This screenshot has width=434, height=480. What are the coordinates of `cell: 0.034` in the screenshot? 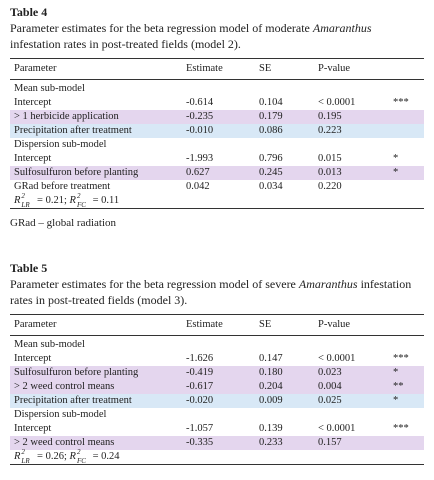 It's located at (271, 186).